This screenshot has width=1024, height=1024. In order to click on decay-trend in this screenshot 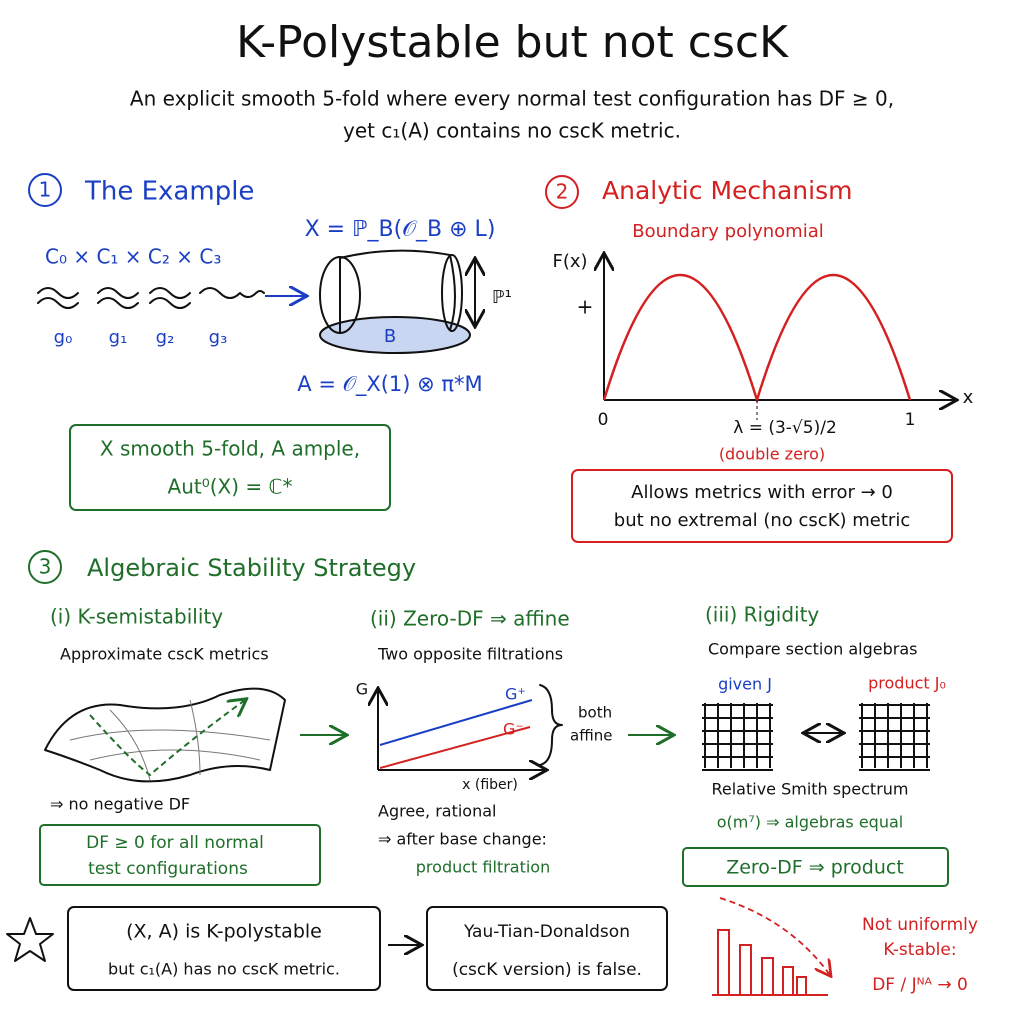, I will do `click(774, 936)`.